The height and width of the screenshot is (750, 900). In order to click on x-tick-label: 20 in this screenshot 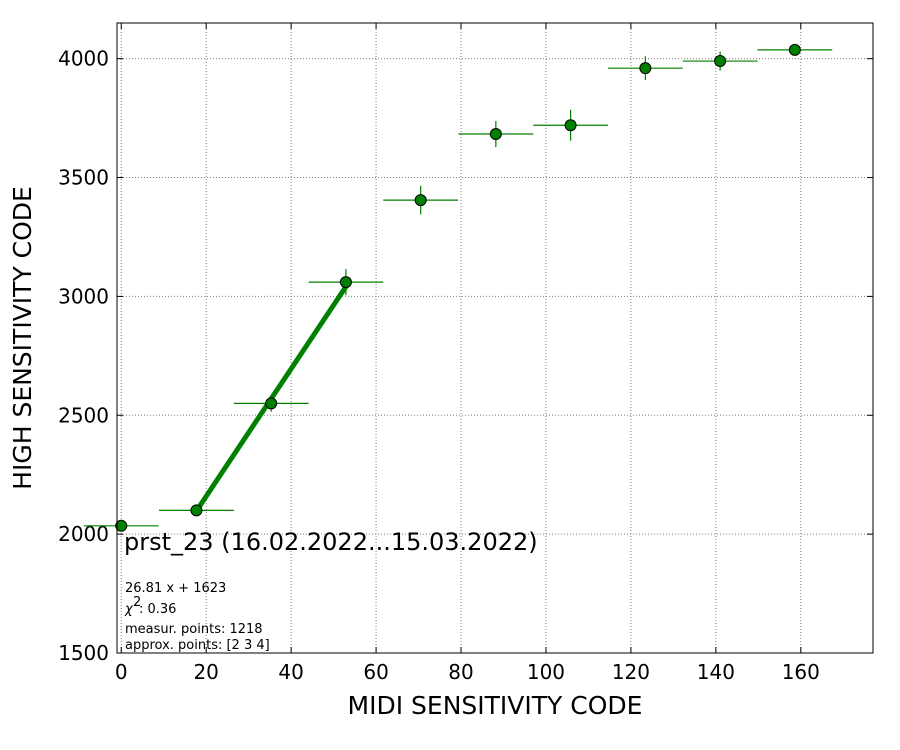, I will do `click(205, 672)`.